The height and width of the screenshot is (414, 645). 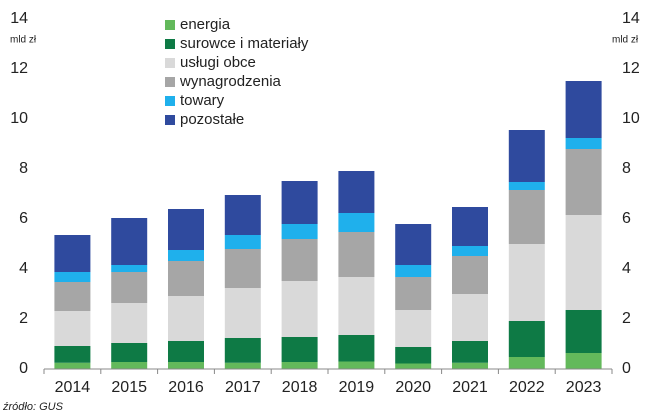 I want to click on legend-label: energia, so click(x=205, y=24).